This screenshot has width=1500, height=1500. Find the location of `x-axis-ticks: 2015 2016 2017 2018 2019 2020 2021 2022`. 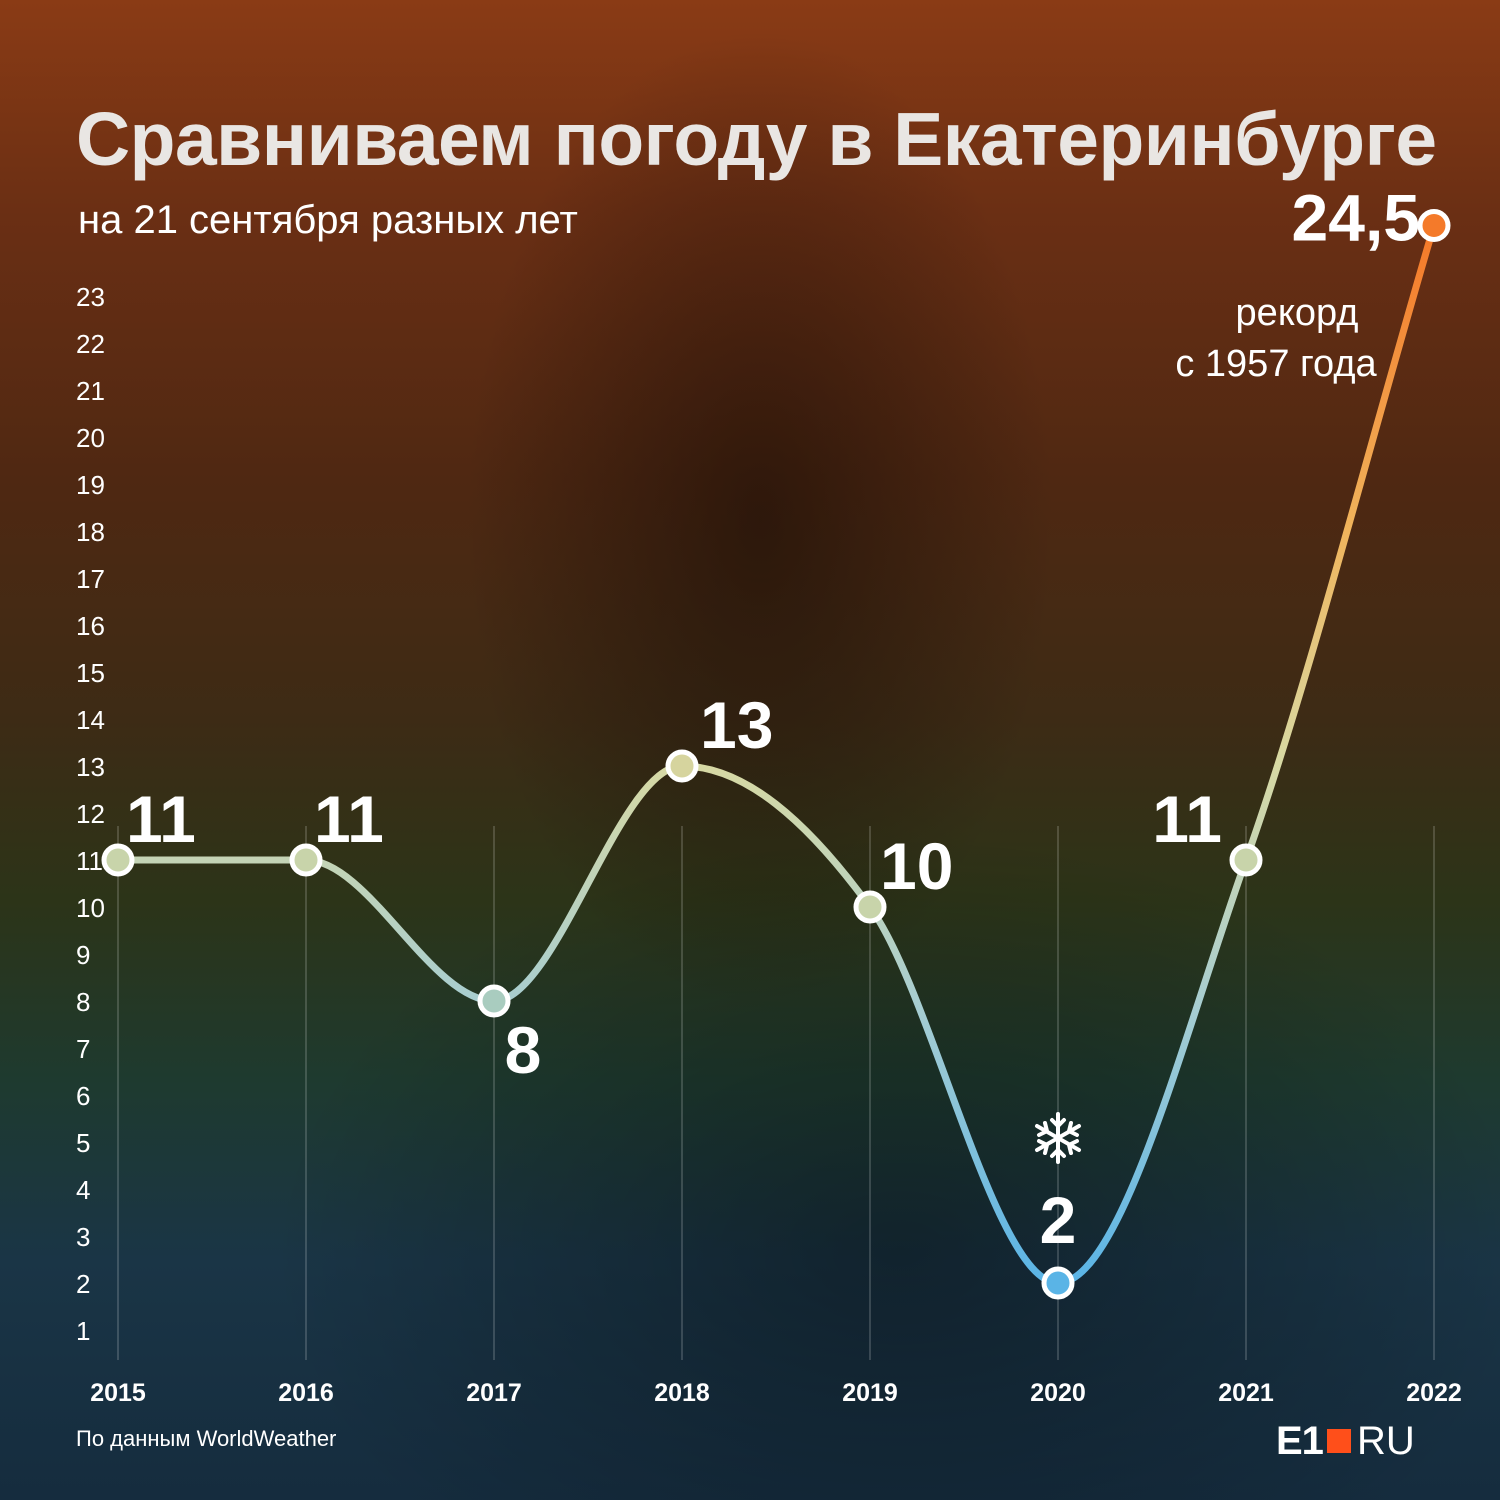

x-axis-ticks: 2015 2016 2017 2018 2019 2020 2021 2022 is located at coordinates (776, 1393).